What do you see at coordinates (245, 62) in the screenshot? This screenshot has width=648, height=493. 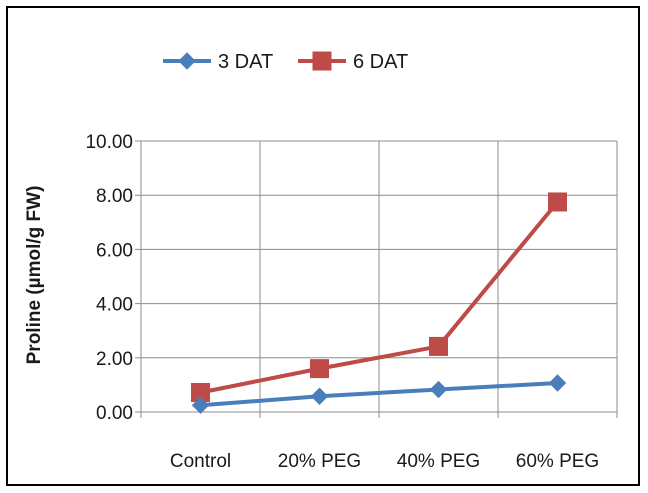 I see `legend-label: 3 DAT` at bounding box center [245, 62].